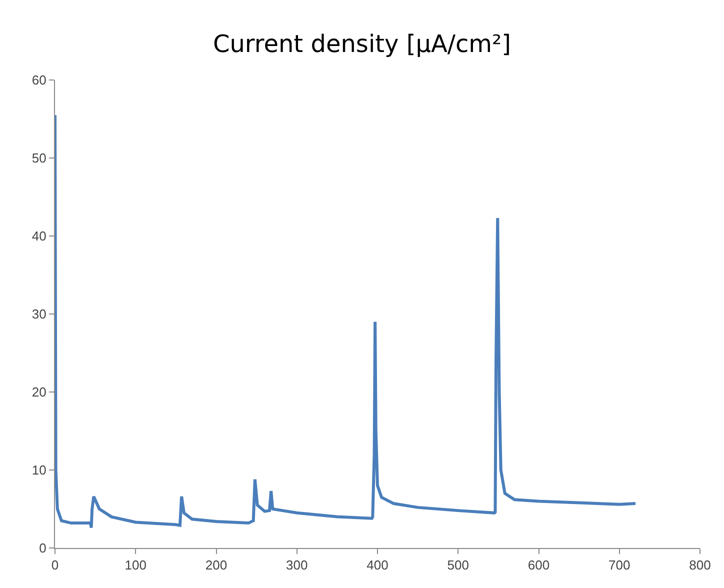  I want to click on x-tick-label: 800, so click(700, 565).